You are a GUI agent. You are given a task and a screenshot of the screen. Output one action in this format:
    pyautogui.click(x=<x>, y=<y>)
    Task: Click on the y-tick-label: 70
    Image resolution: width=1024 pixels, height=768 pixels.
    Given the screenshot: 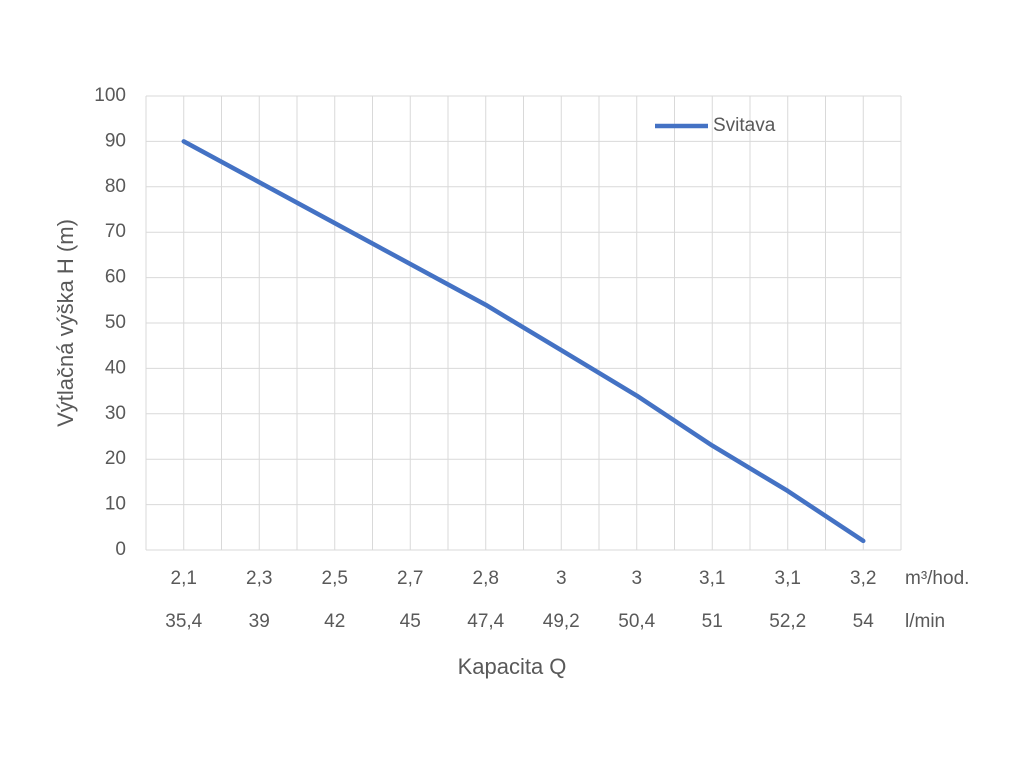 What is the action you would take?
    pyautogui.click(x=115, y=231)
    